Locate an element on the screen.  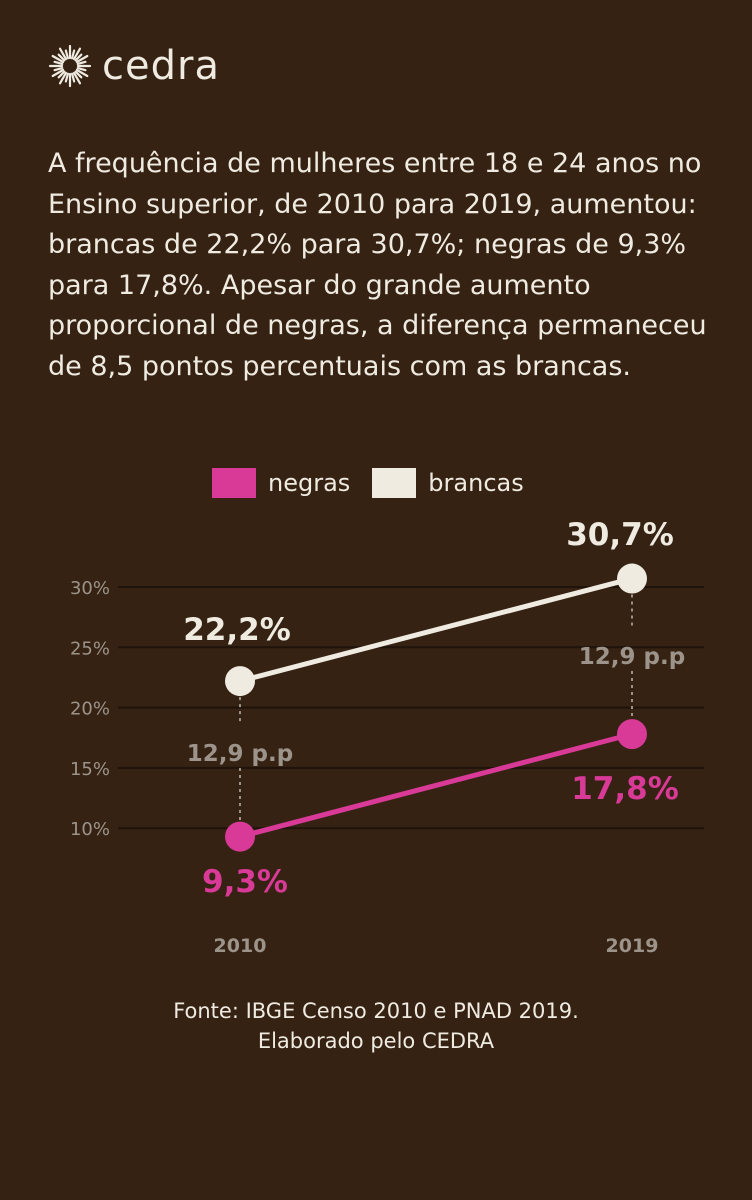
legend-item-negras: negras is located at coordinates (281, 483).